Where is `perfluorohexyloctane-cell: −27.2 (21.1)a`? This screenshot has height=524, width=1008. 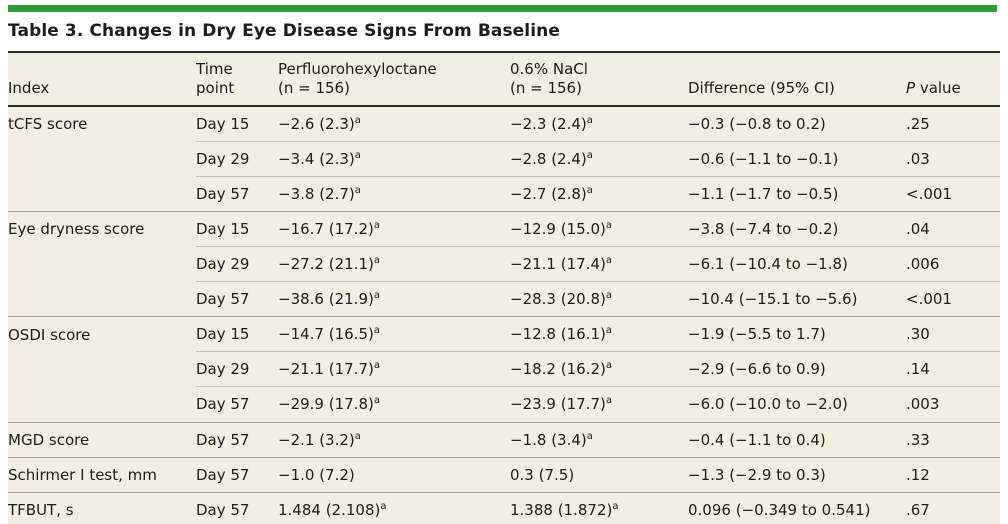
perfluorohexyloctane-cell: −27.2 (21.1)a is located at coordinates (394, 264).